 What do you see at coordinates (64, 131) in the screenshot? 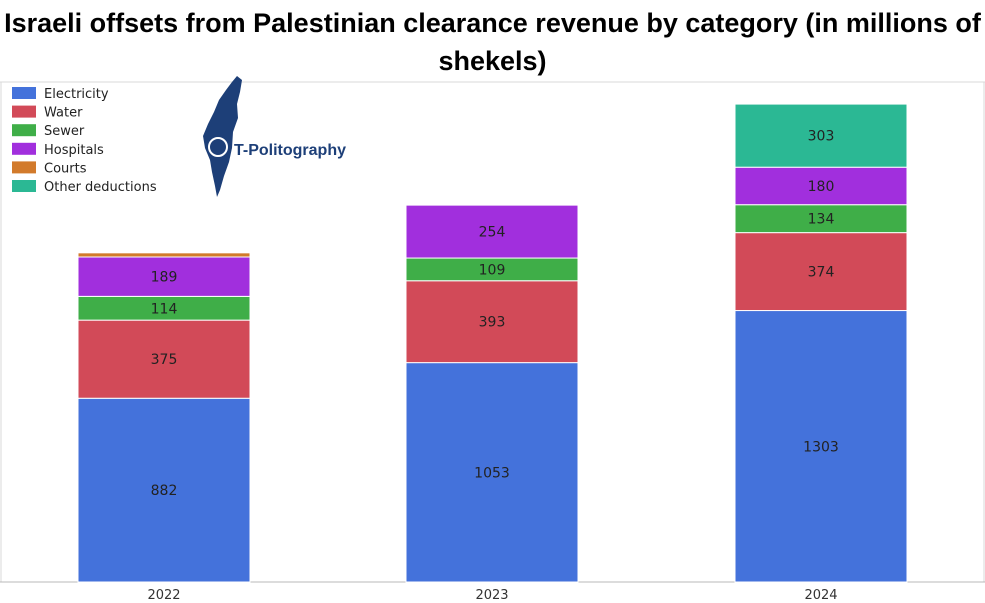
I see `legend-label: Sewer` at bounding box center [64, 131].